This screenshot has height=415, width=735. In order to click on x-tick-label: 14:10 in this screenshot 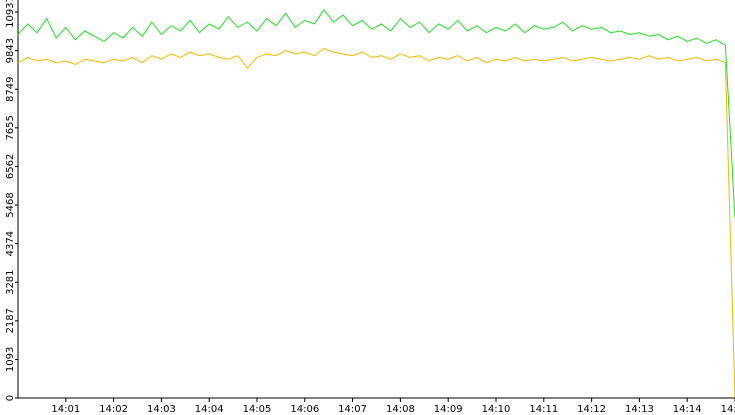, I will do `click(496, 409)`.